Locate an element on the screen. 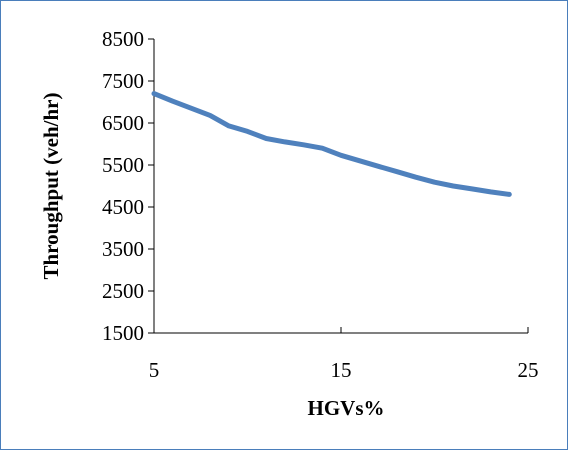 Image resolution: width=568 pixels, height=451 pixels. x-tick-label: 15 is located at coordinates (341, 370).